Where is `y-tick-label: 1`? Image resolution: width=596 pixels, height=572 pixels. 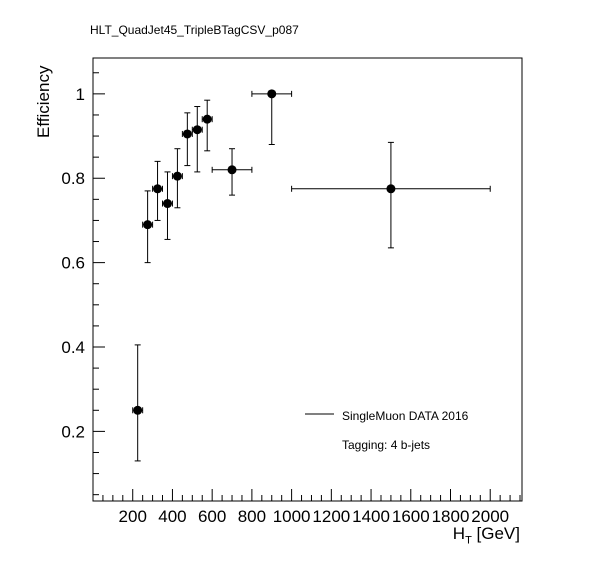
y-tick-label: 1 is located at coordinates (80, 94).